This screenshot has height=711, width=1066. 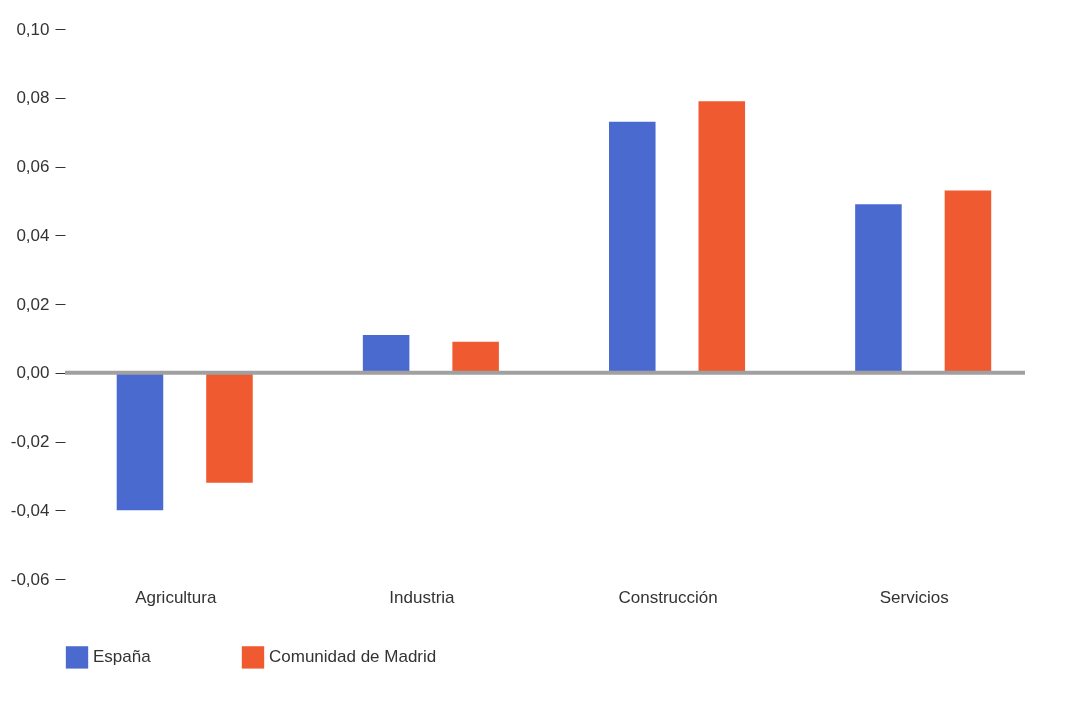 What do you see at coordinates (33, 166) in the screenshot?
I see `y-tick-label: 0,06` at bounding box center [33, 166].